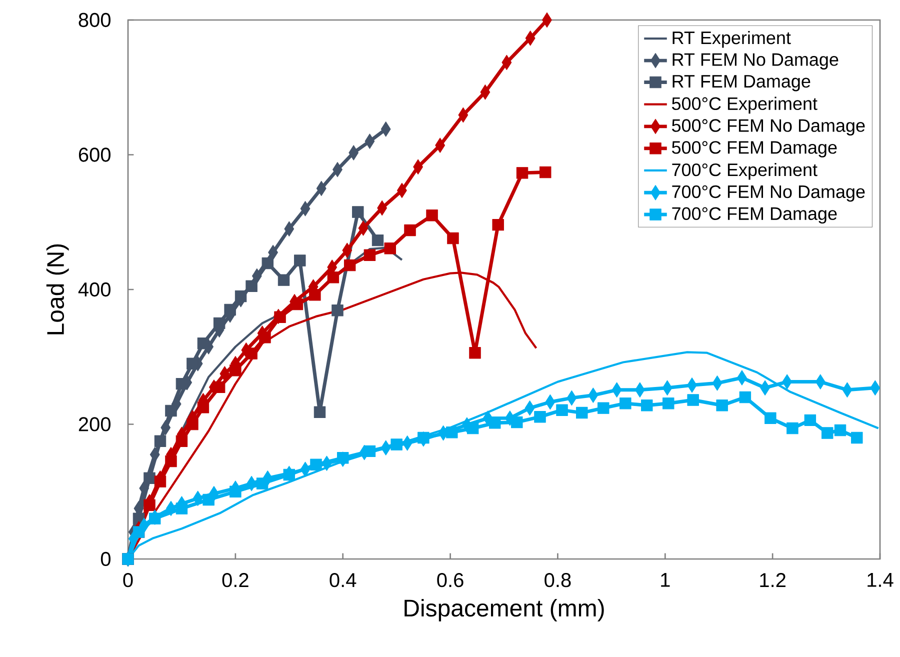 The image size is (900, 657). What do you see at coordinates (343, 580) in the screenshot?
I see `x-tick-label: 0.4` at bounding box center [343, 580].